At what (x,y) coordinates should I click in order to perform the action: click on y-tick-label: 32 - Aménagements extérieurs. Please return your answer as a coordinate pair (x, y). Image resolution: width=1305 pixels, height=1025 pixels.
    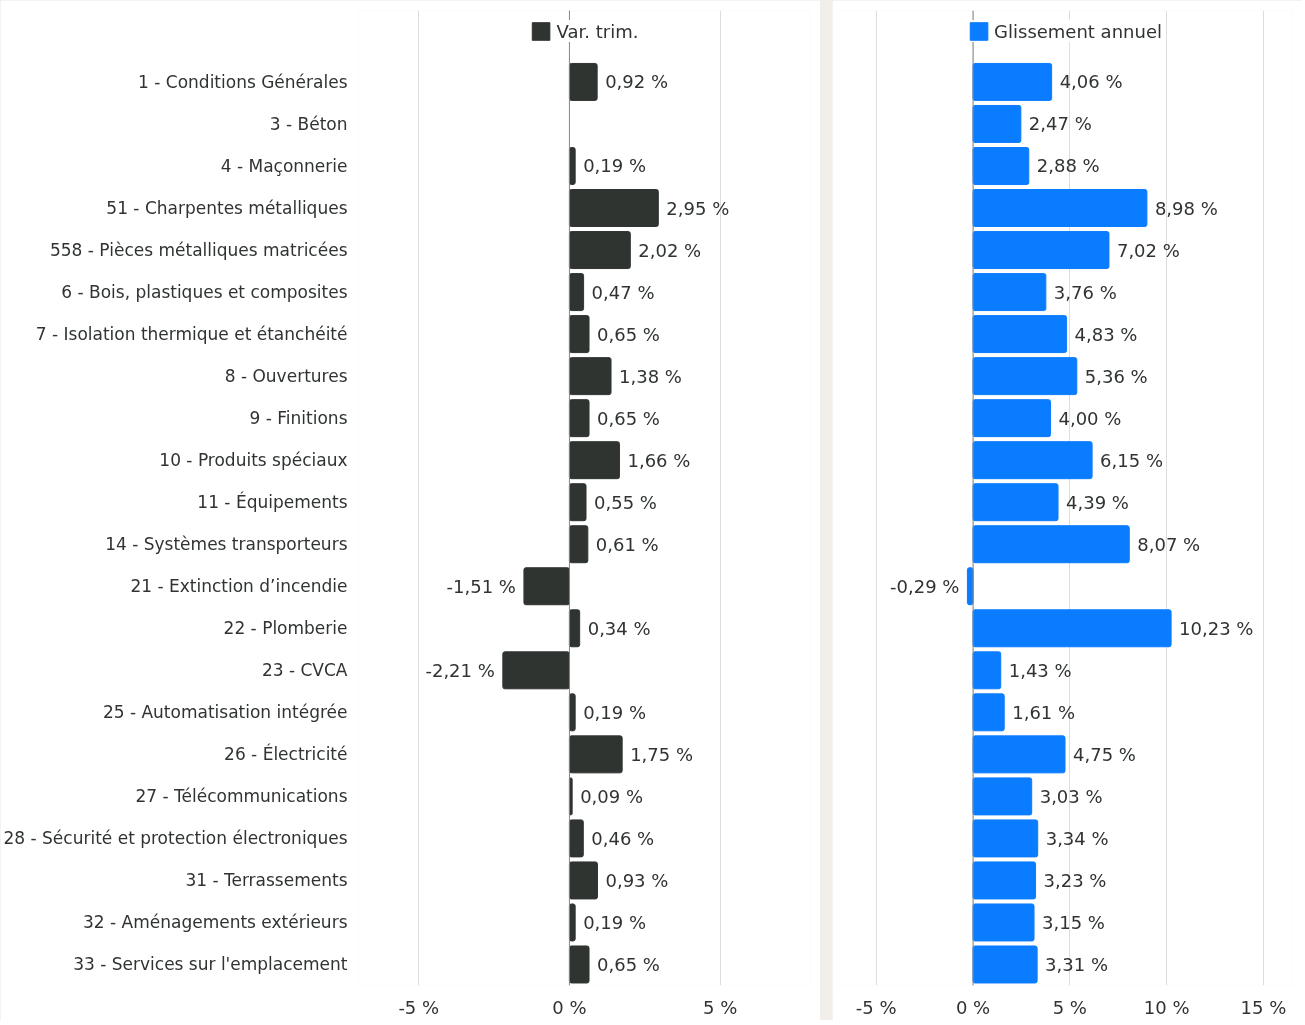
    Looking at the image, I should click on (215, 922).